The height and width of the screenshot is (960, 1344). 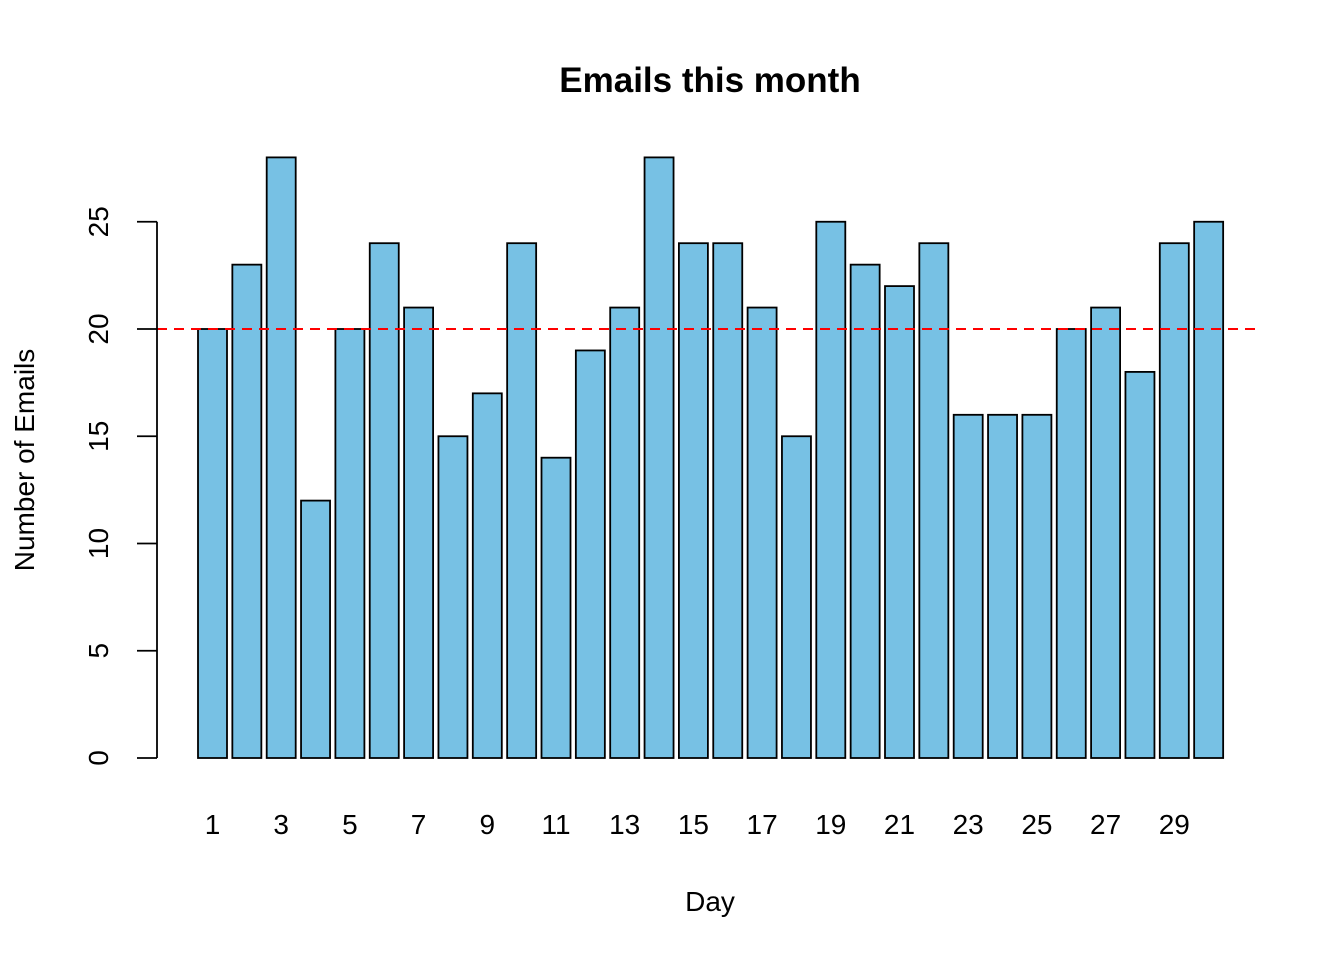 What do you see at coordinates (98, 543) in the screenshot?
I see `y-tick-label-10: 10` at bounding box center [98, 543].